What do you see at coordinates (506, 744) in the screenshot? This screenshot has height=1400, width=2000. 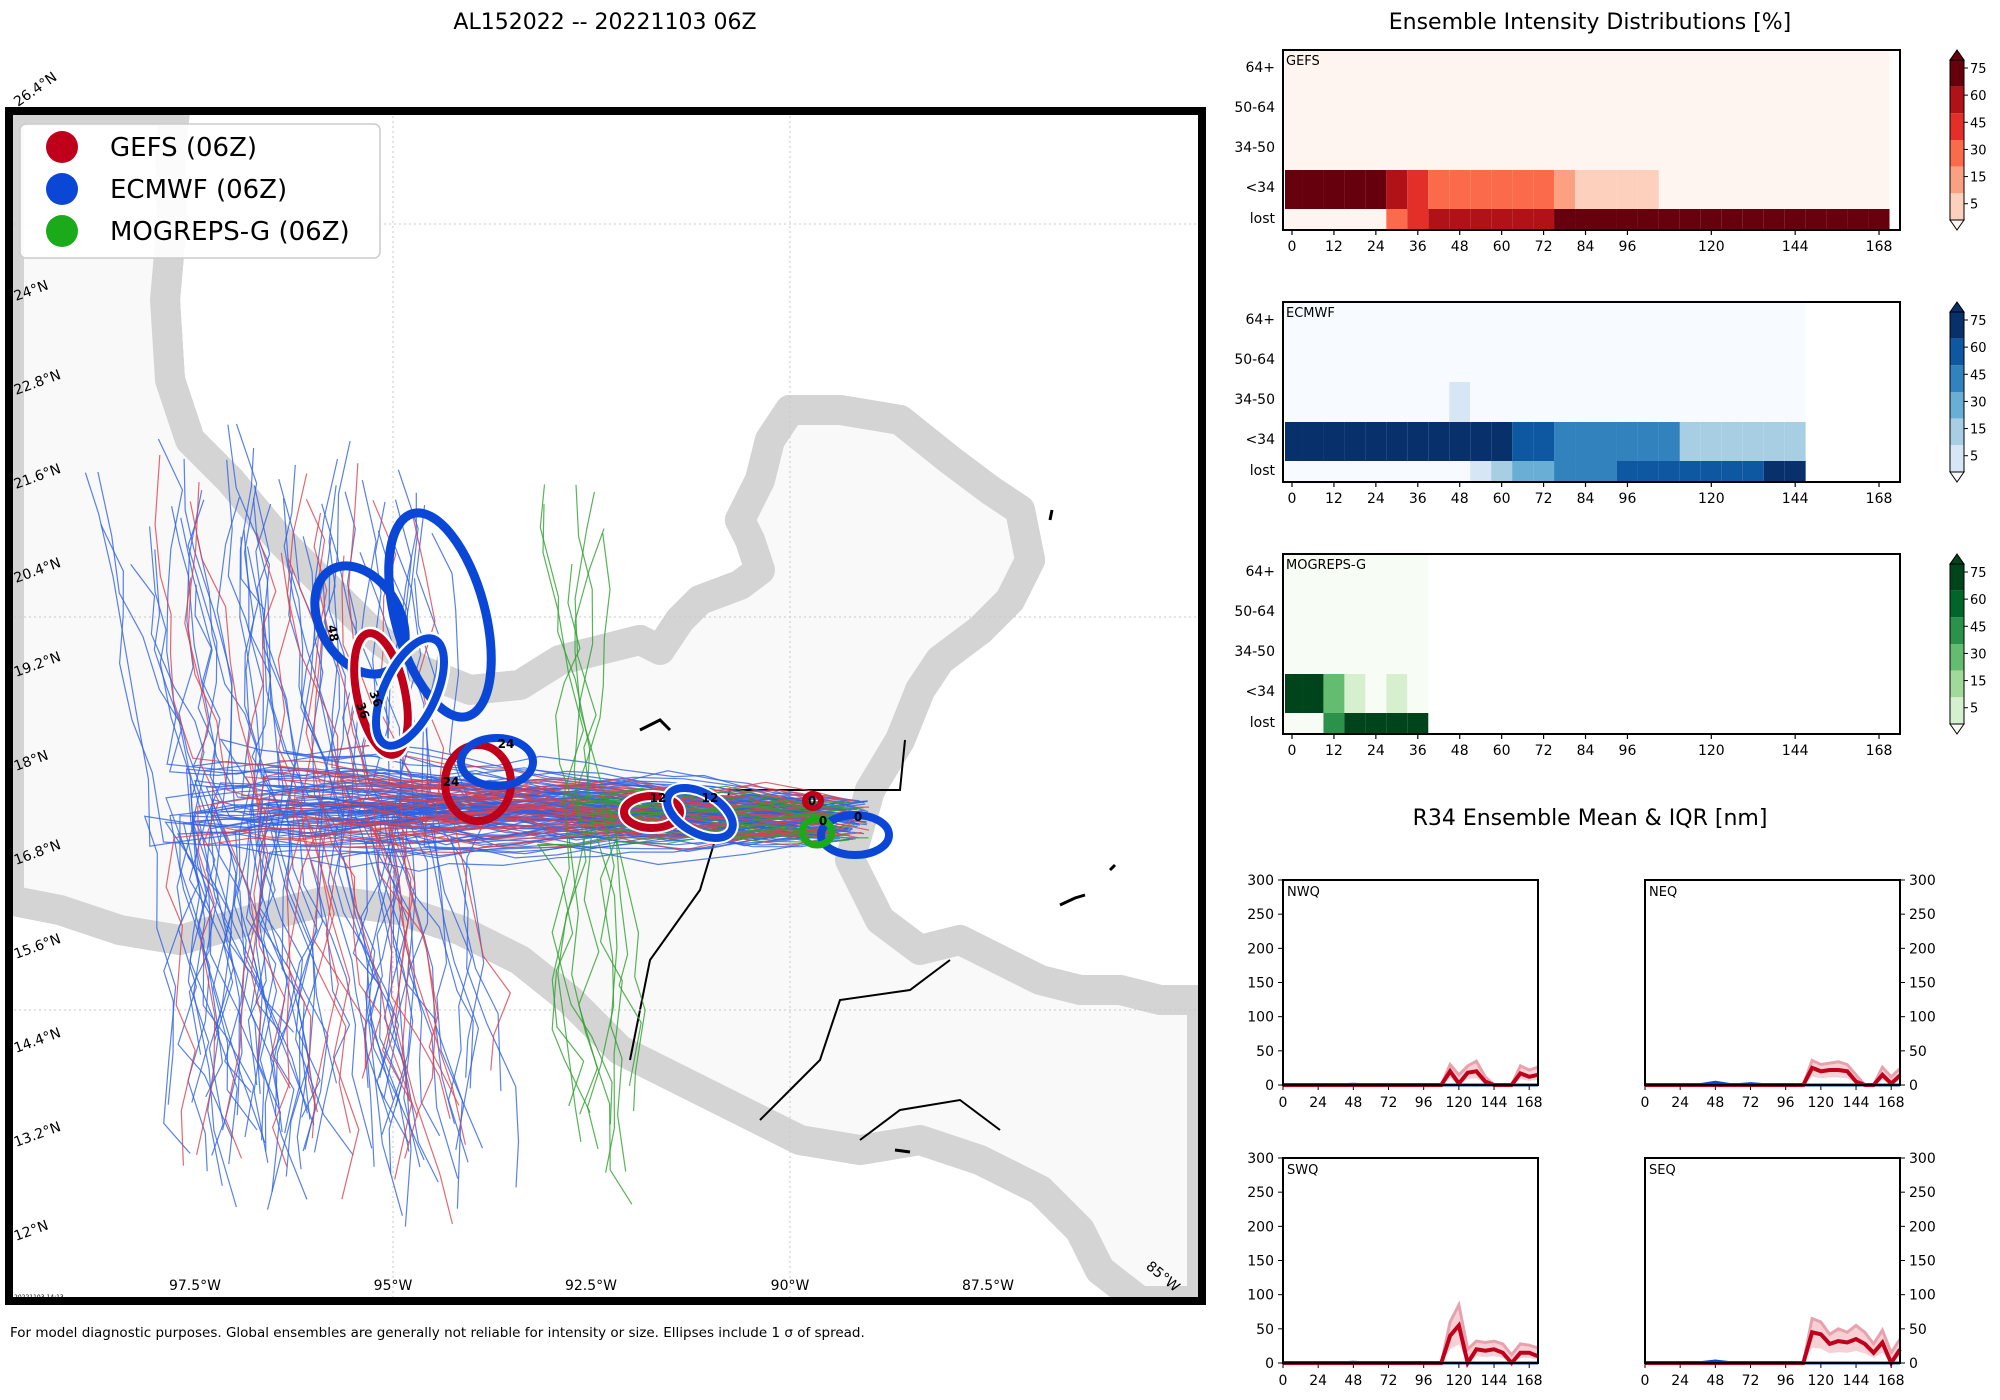 I see `svg-text: 24` at bounding box center [506, 744].